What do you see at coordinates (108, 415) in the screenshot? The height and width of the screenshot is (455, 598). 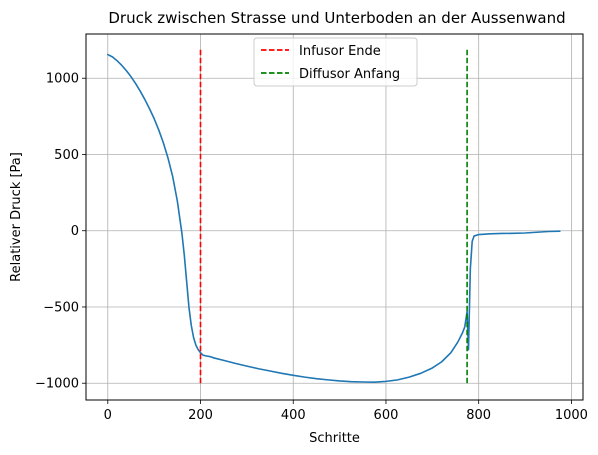 I see `x-tick-label: 0` at bounding box center [108, 415].